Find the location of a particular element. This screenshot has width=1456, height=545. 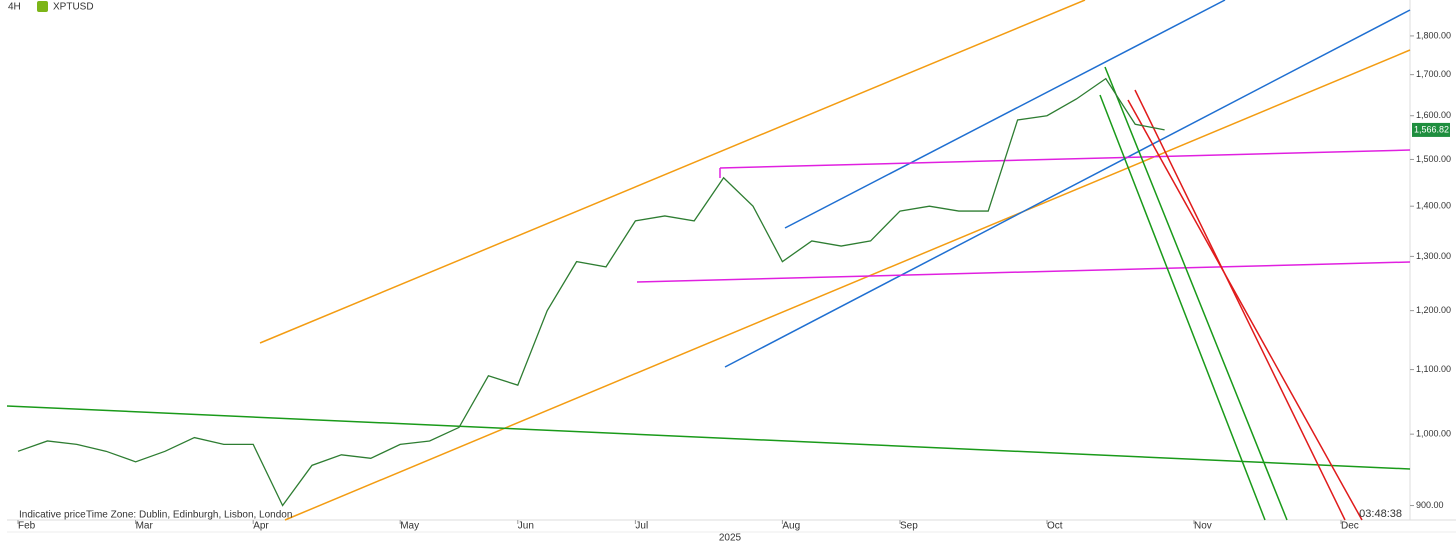

x-tick-label: Jun is located at coordinates (526, 526).